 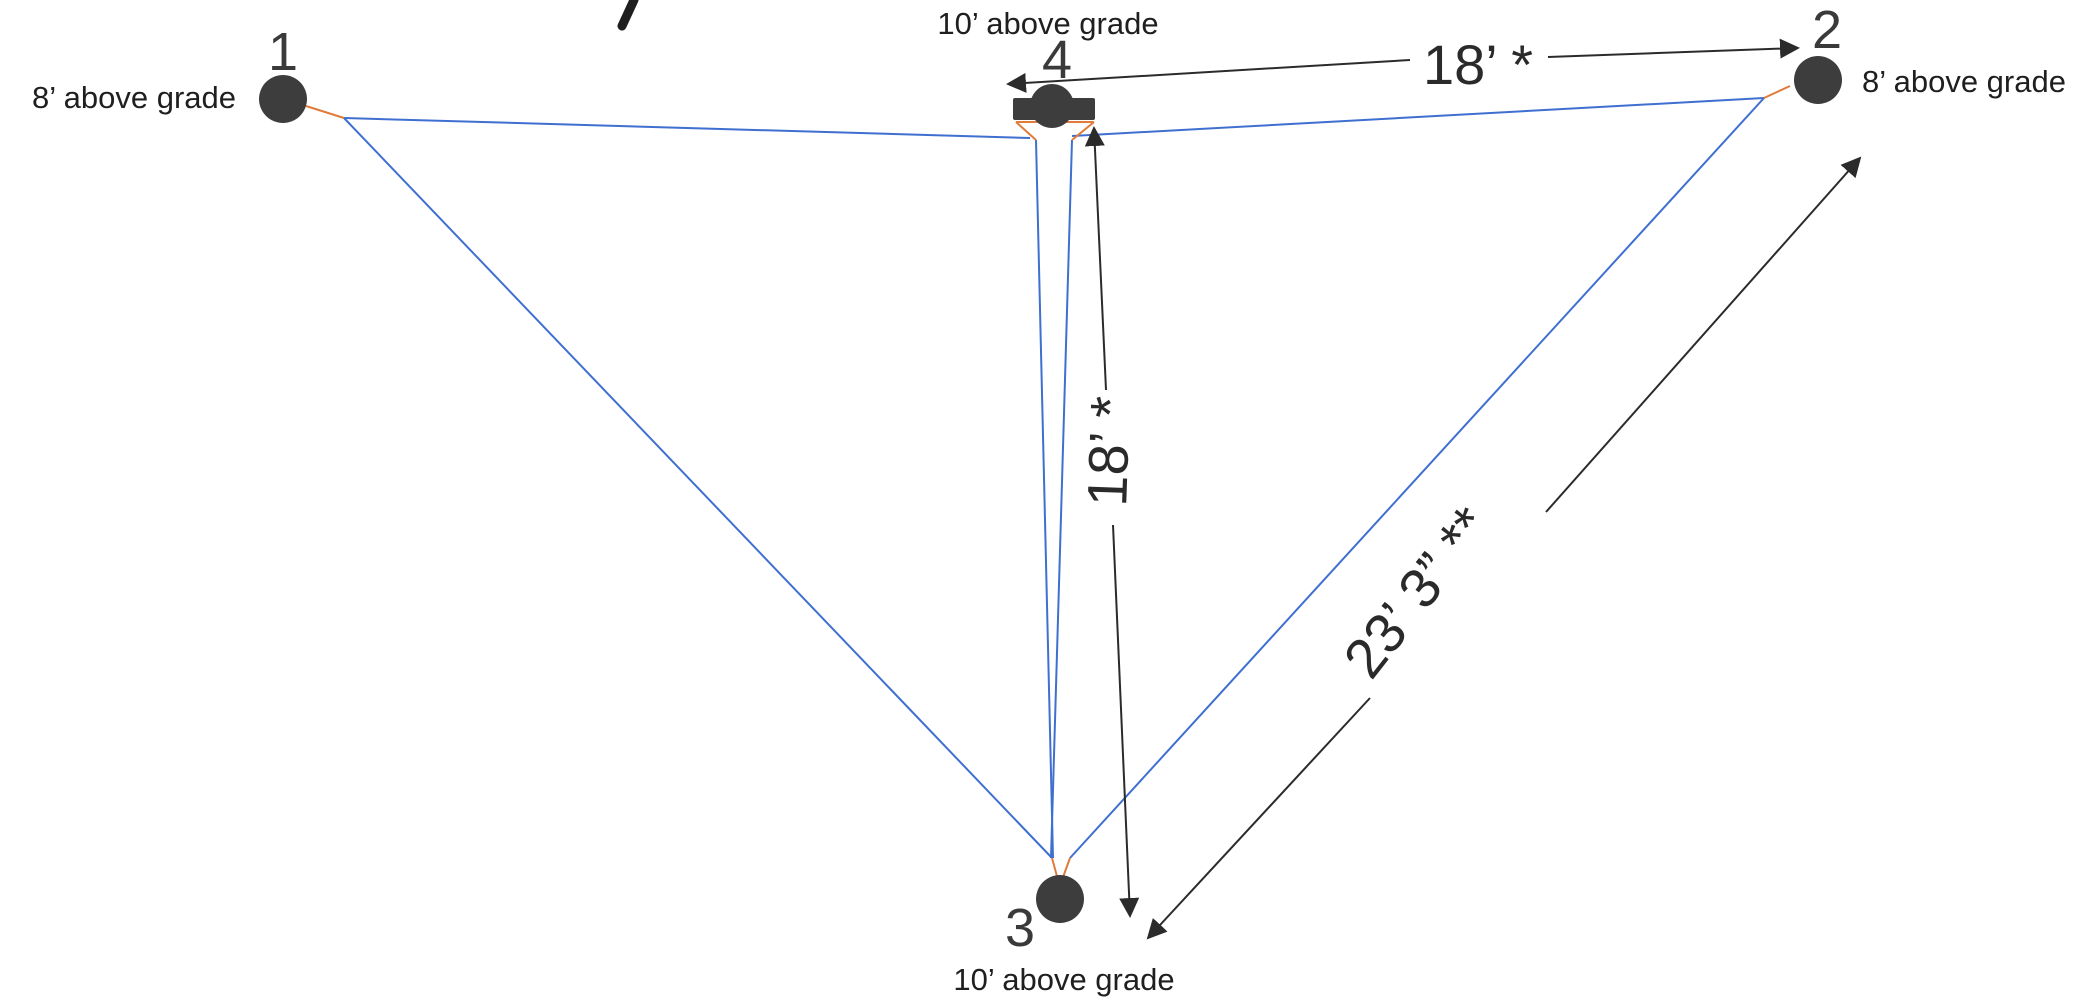 What do you see at coordinates (134, 97) in the screenshot?
I see `post-1-grade-label: 8’ above grade` at bounding box center [134, 97].